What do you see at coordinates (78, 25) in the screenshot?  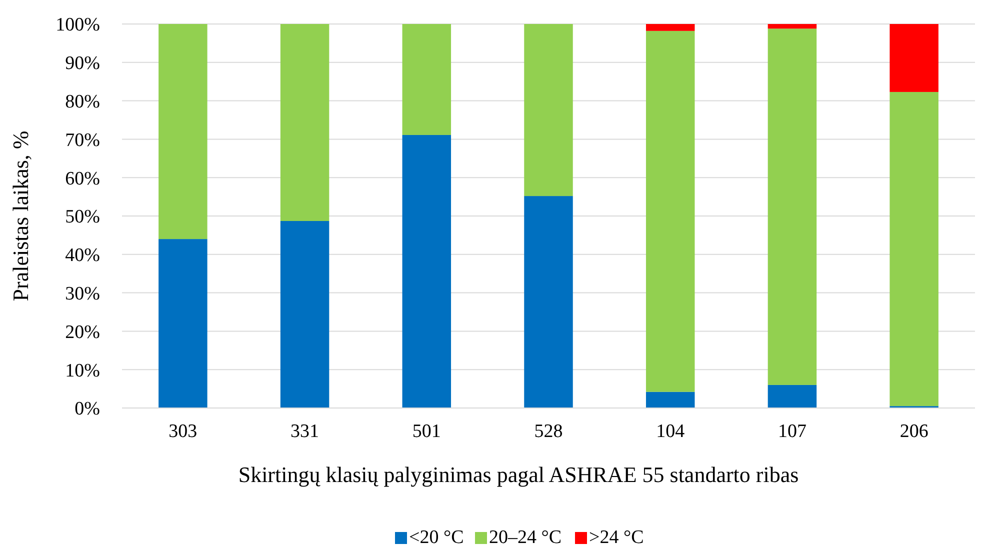 I see `y-tick-label: 100%` at bounding box center [78, 25].